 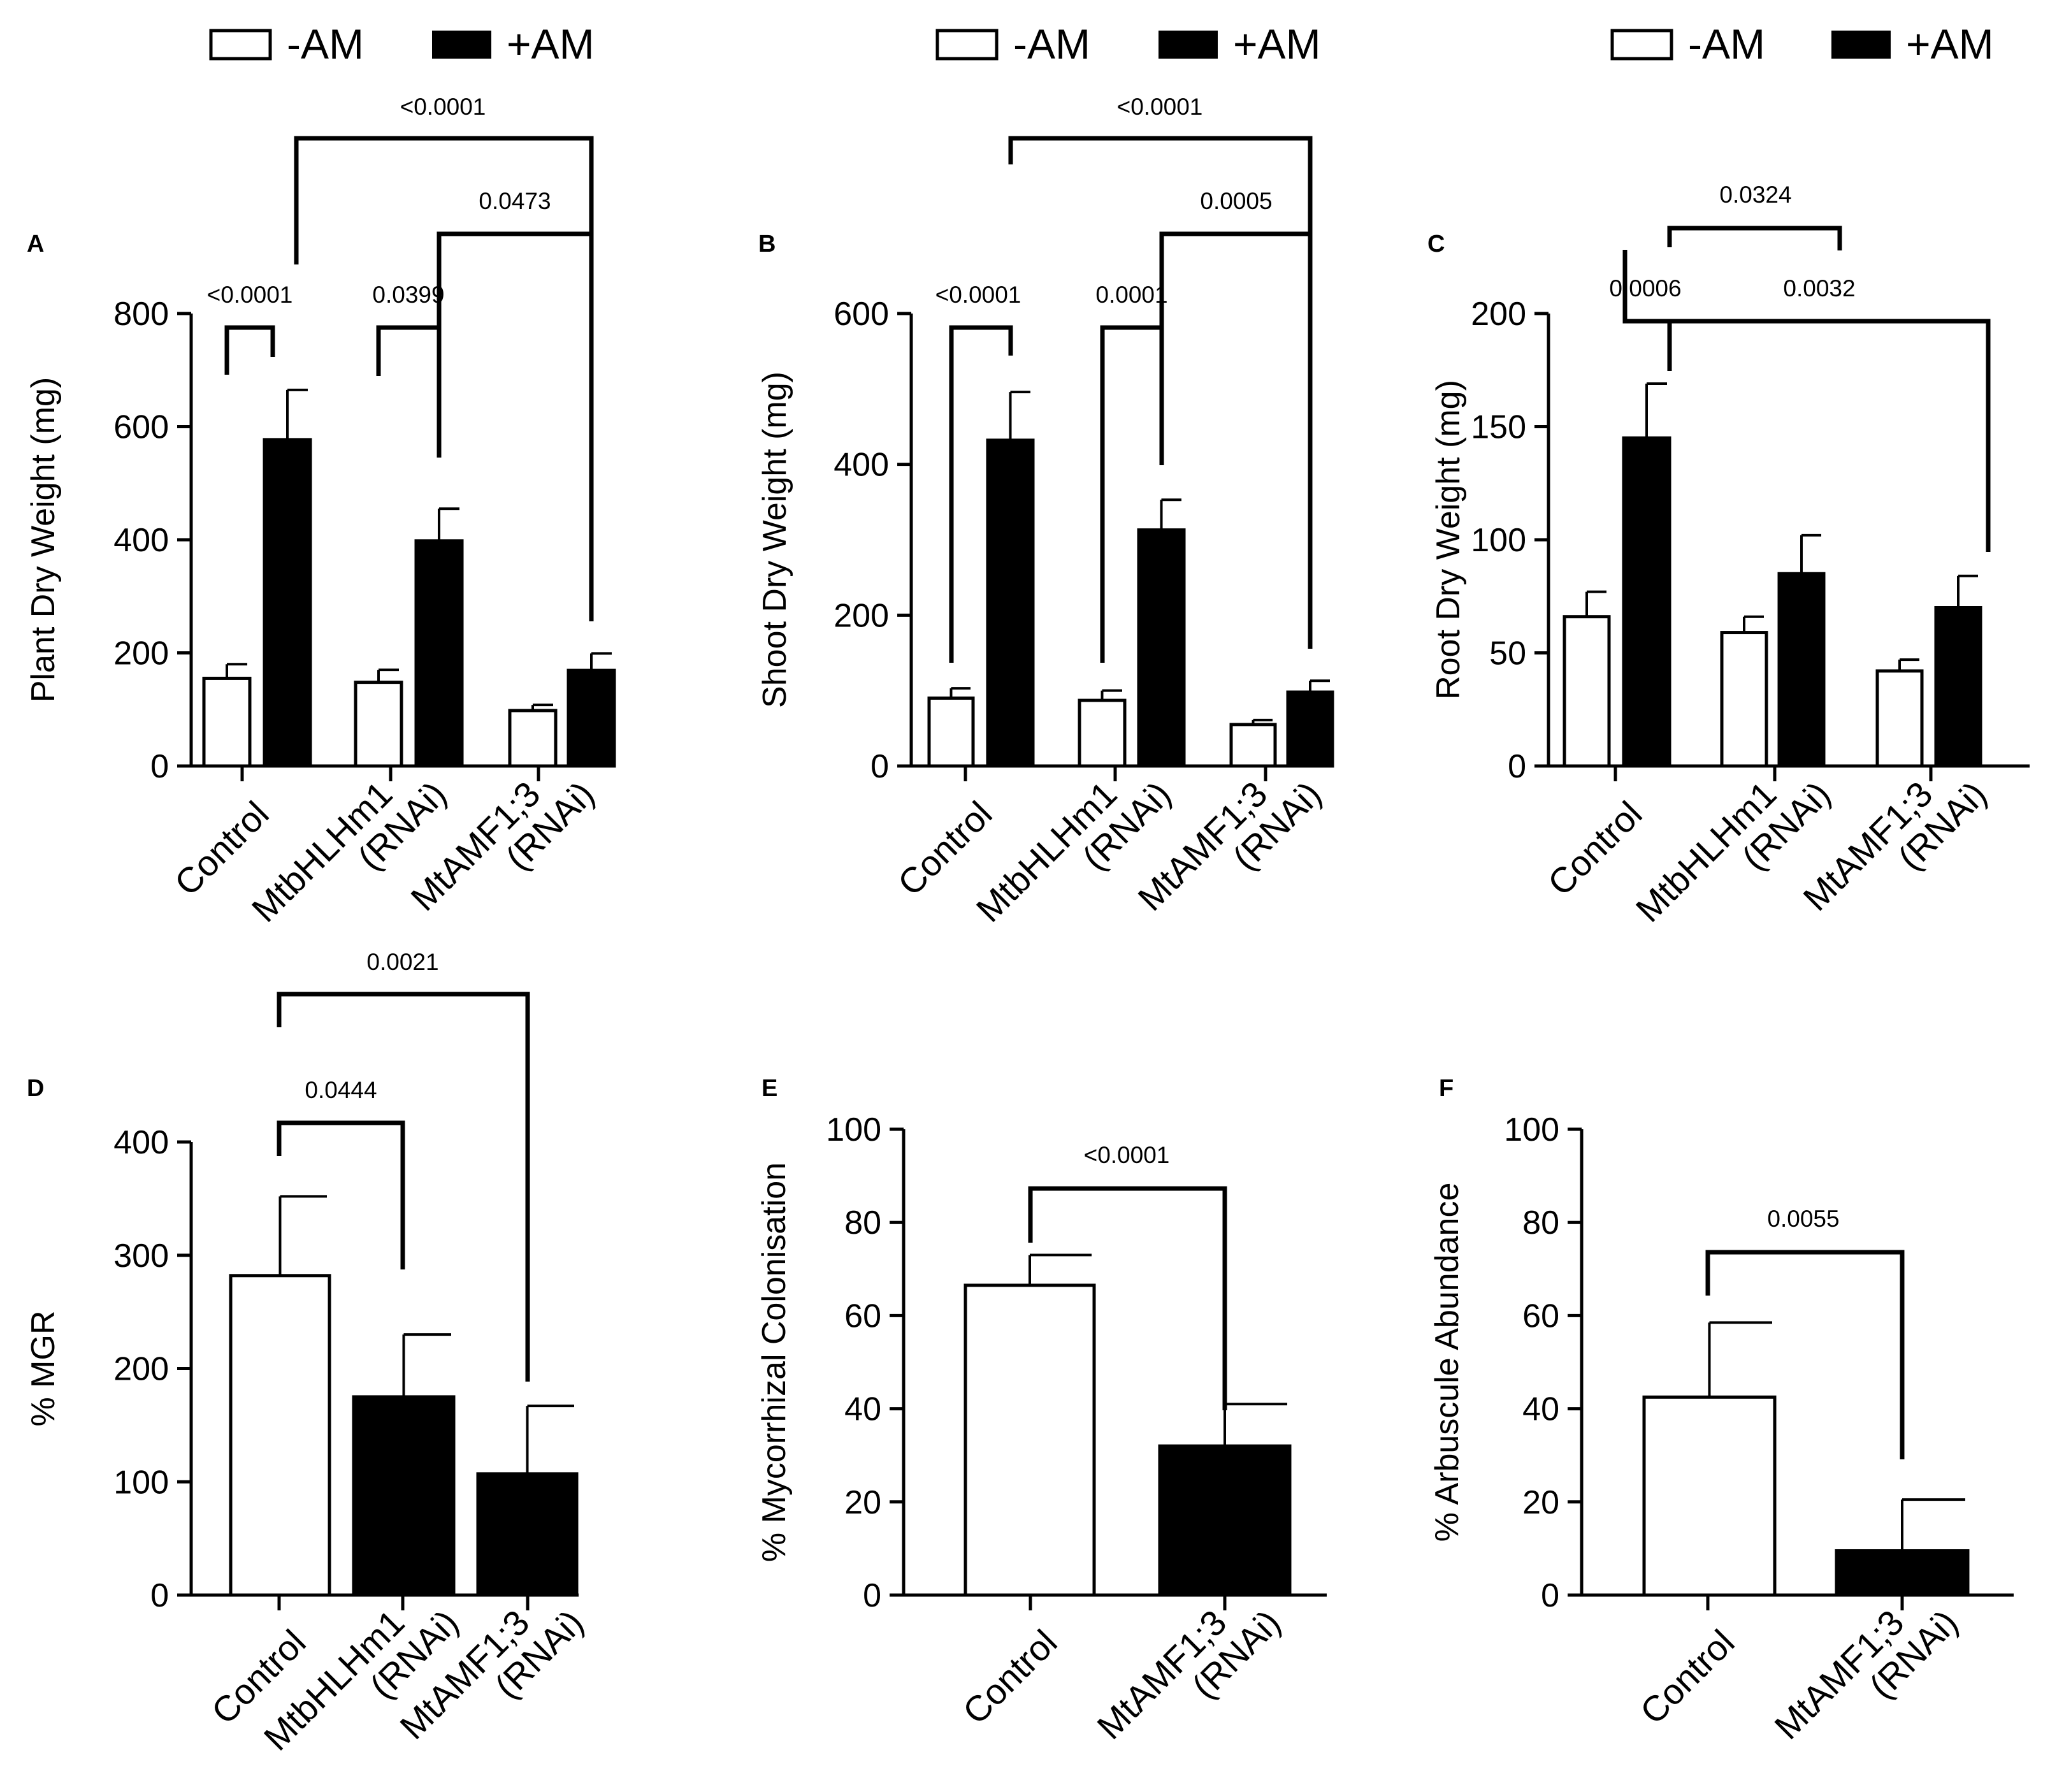 What do you see at coordinates (36, 1088) in the screenshot?
I see `panel-letter: D` at bounding box center [36, 1088].